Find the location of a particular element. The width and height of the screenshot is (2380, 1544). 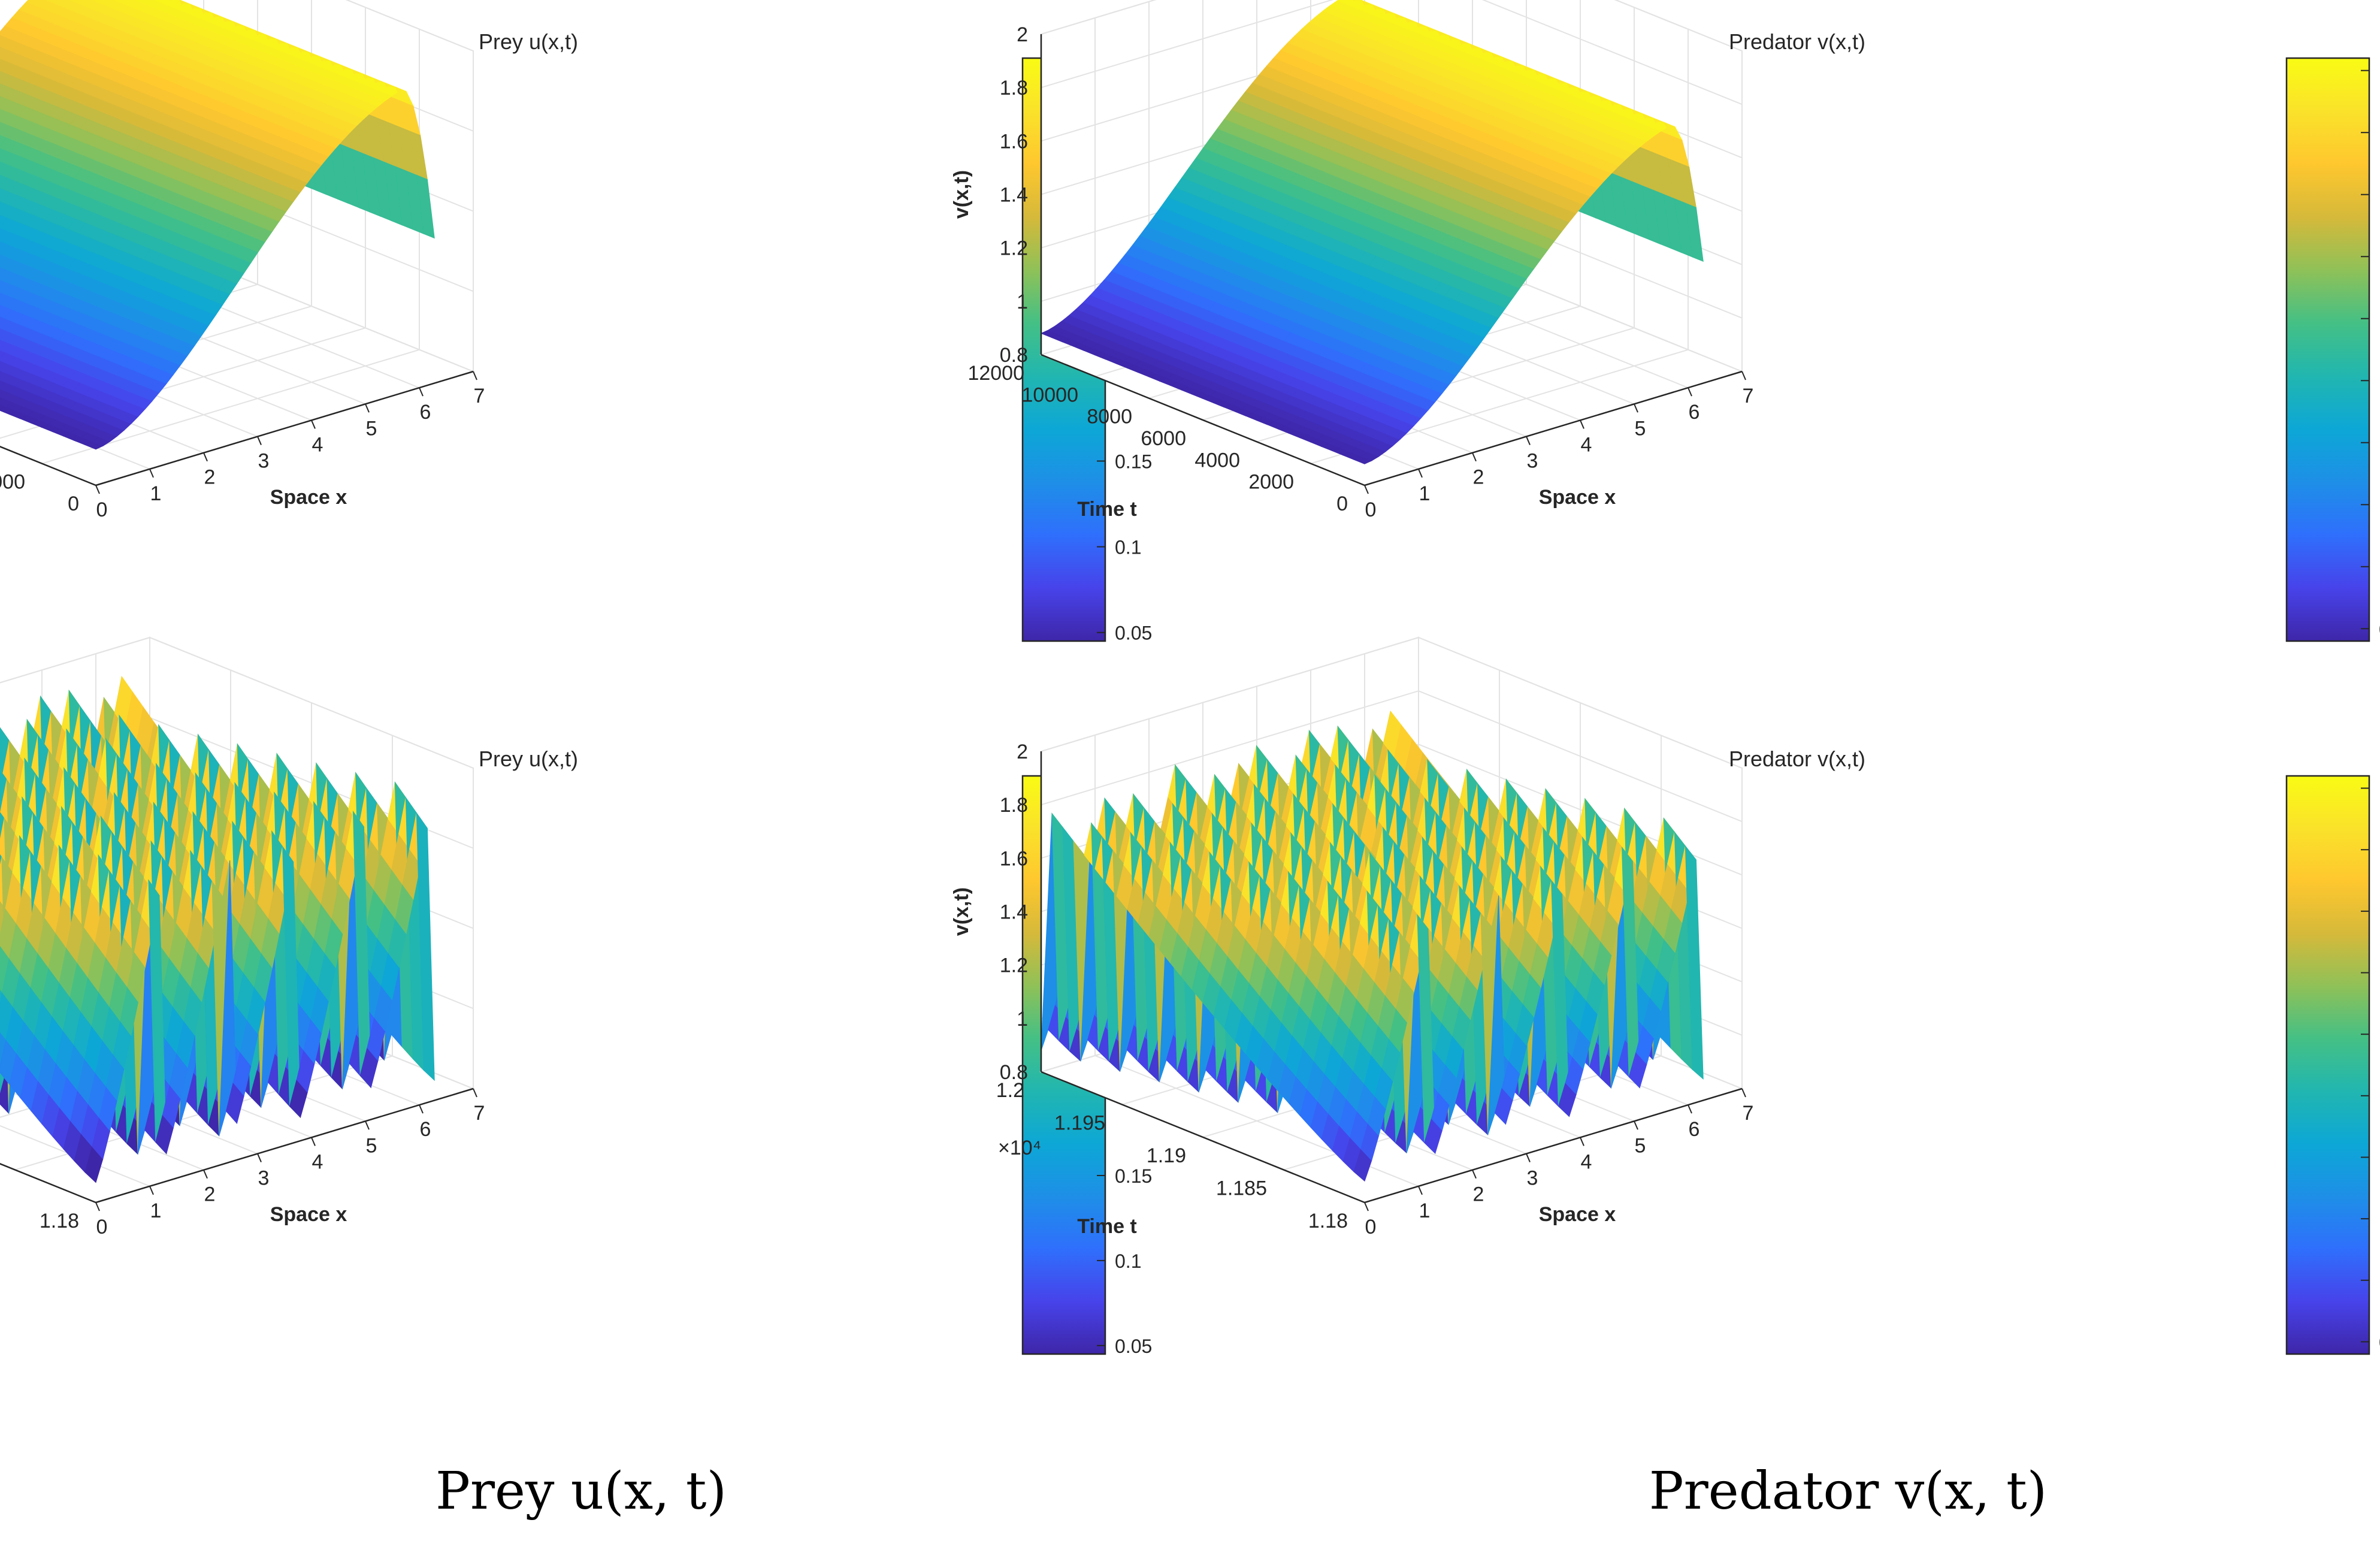

t-tick-label: 10000 is located at coordinates (1049, 394).